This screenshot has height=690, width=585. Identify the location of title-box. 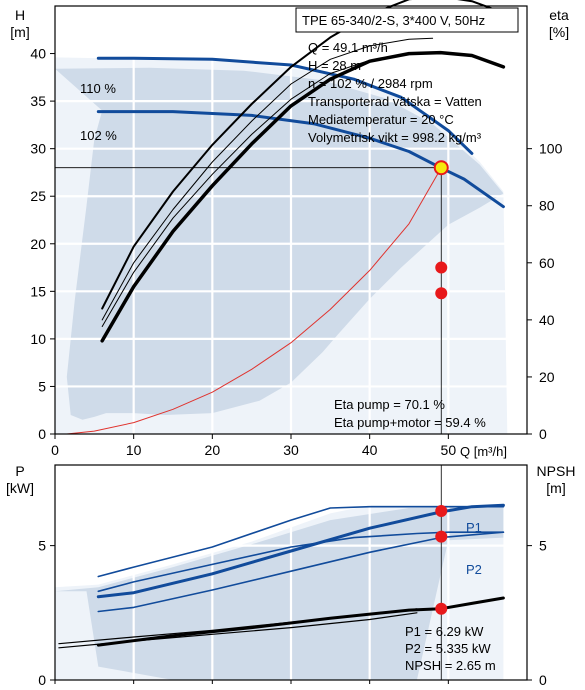
(407, 20).